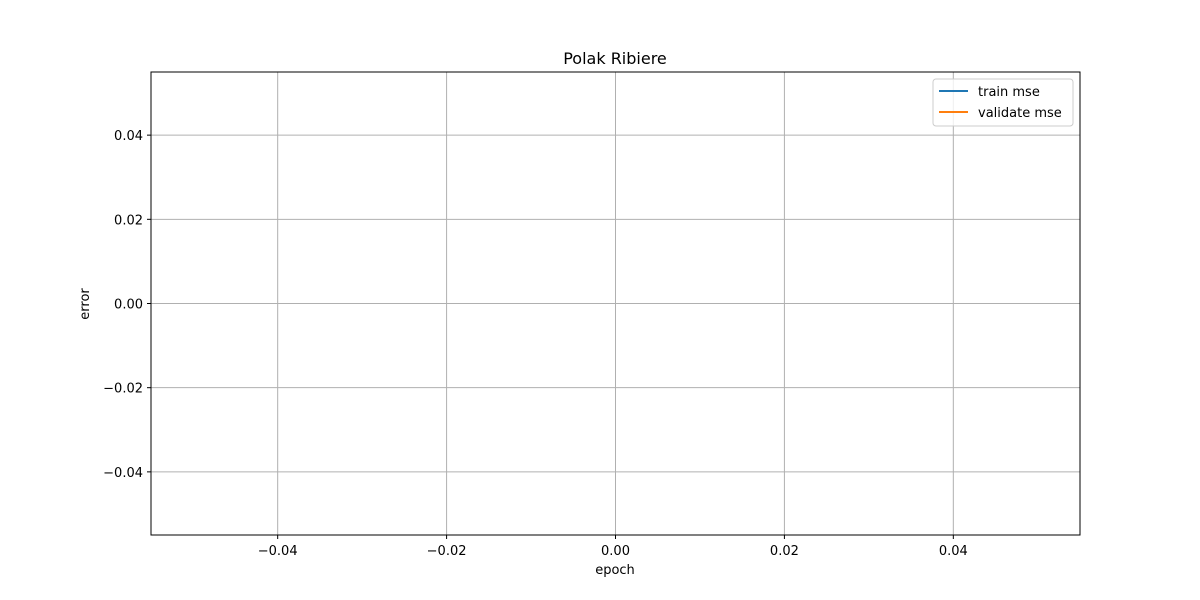  I want to click on y-tick-label: 0.04, so click(128, 136).